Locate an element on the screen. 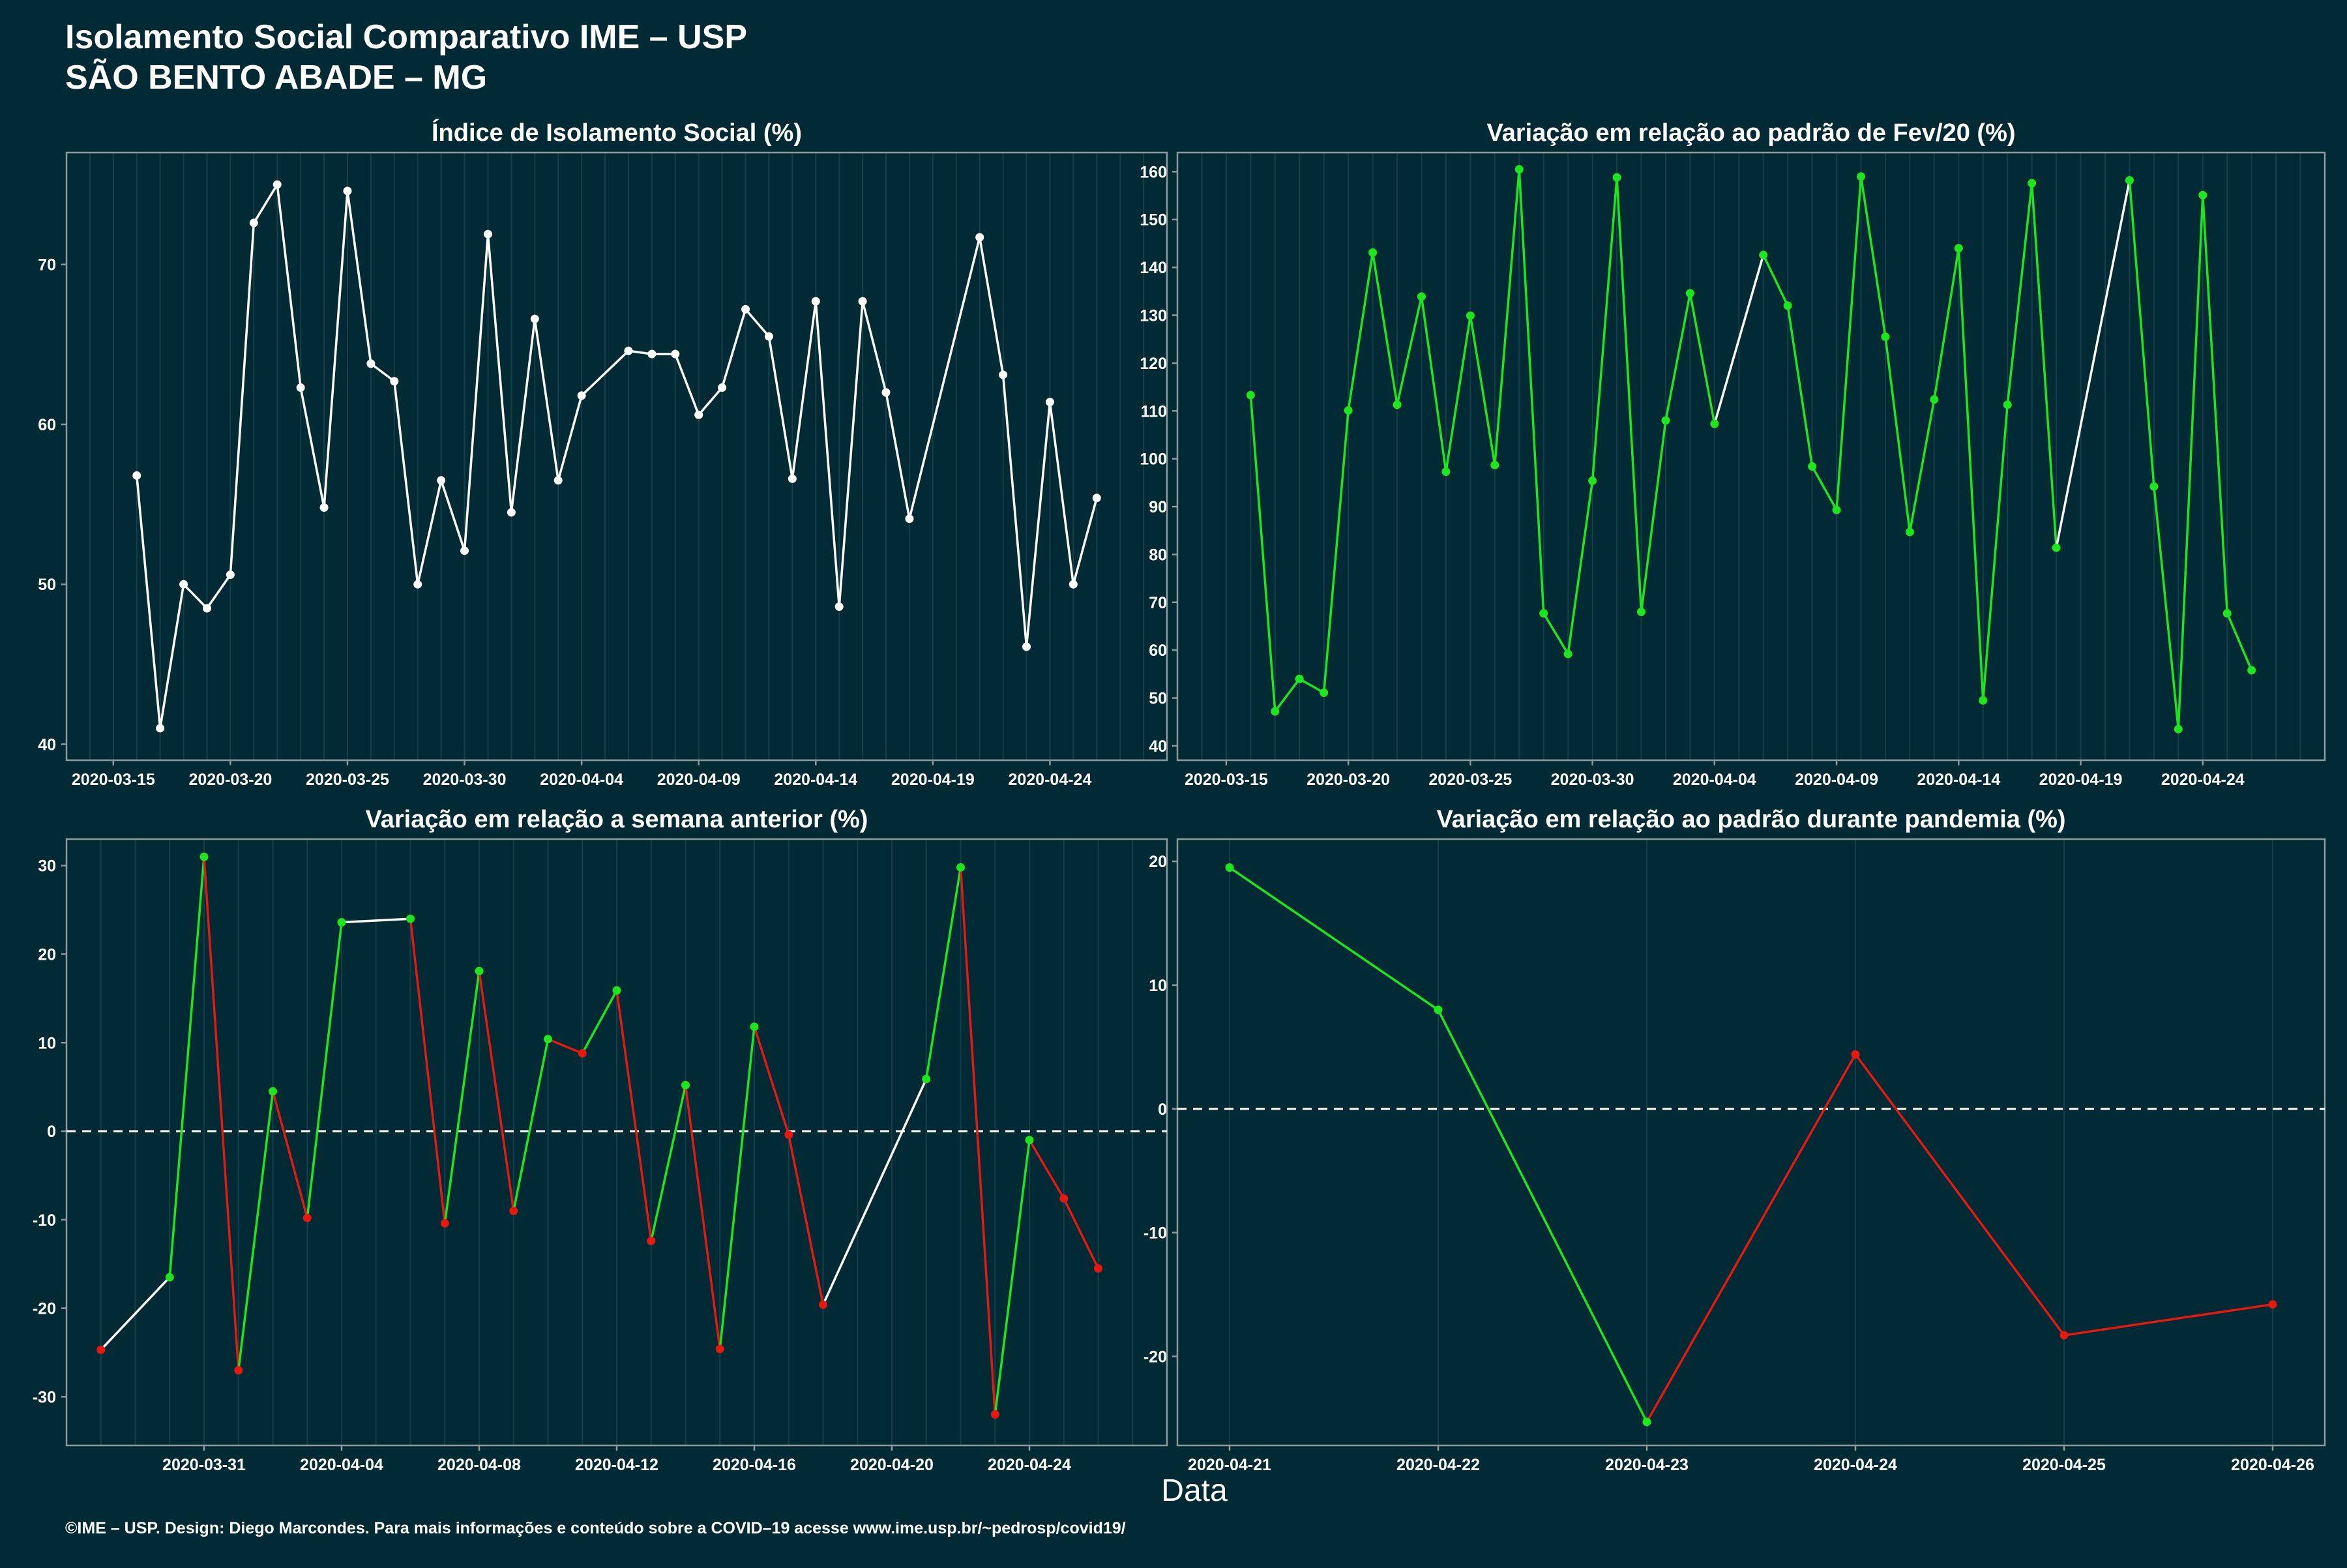 Image resolution: width=2347 pixels, height=1568 pixels. y-tick-label: 0 is located at coordinates (51, 1132).